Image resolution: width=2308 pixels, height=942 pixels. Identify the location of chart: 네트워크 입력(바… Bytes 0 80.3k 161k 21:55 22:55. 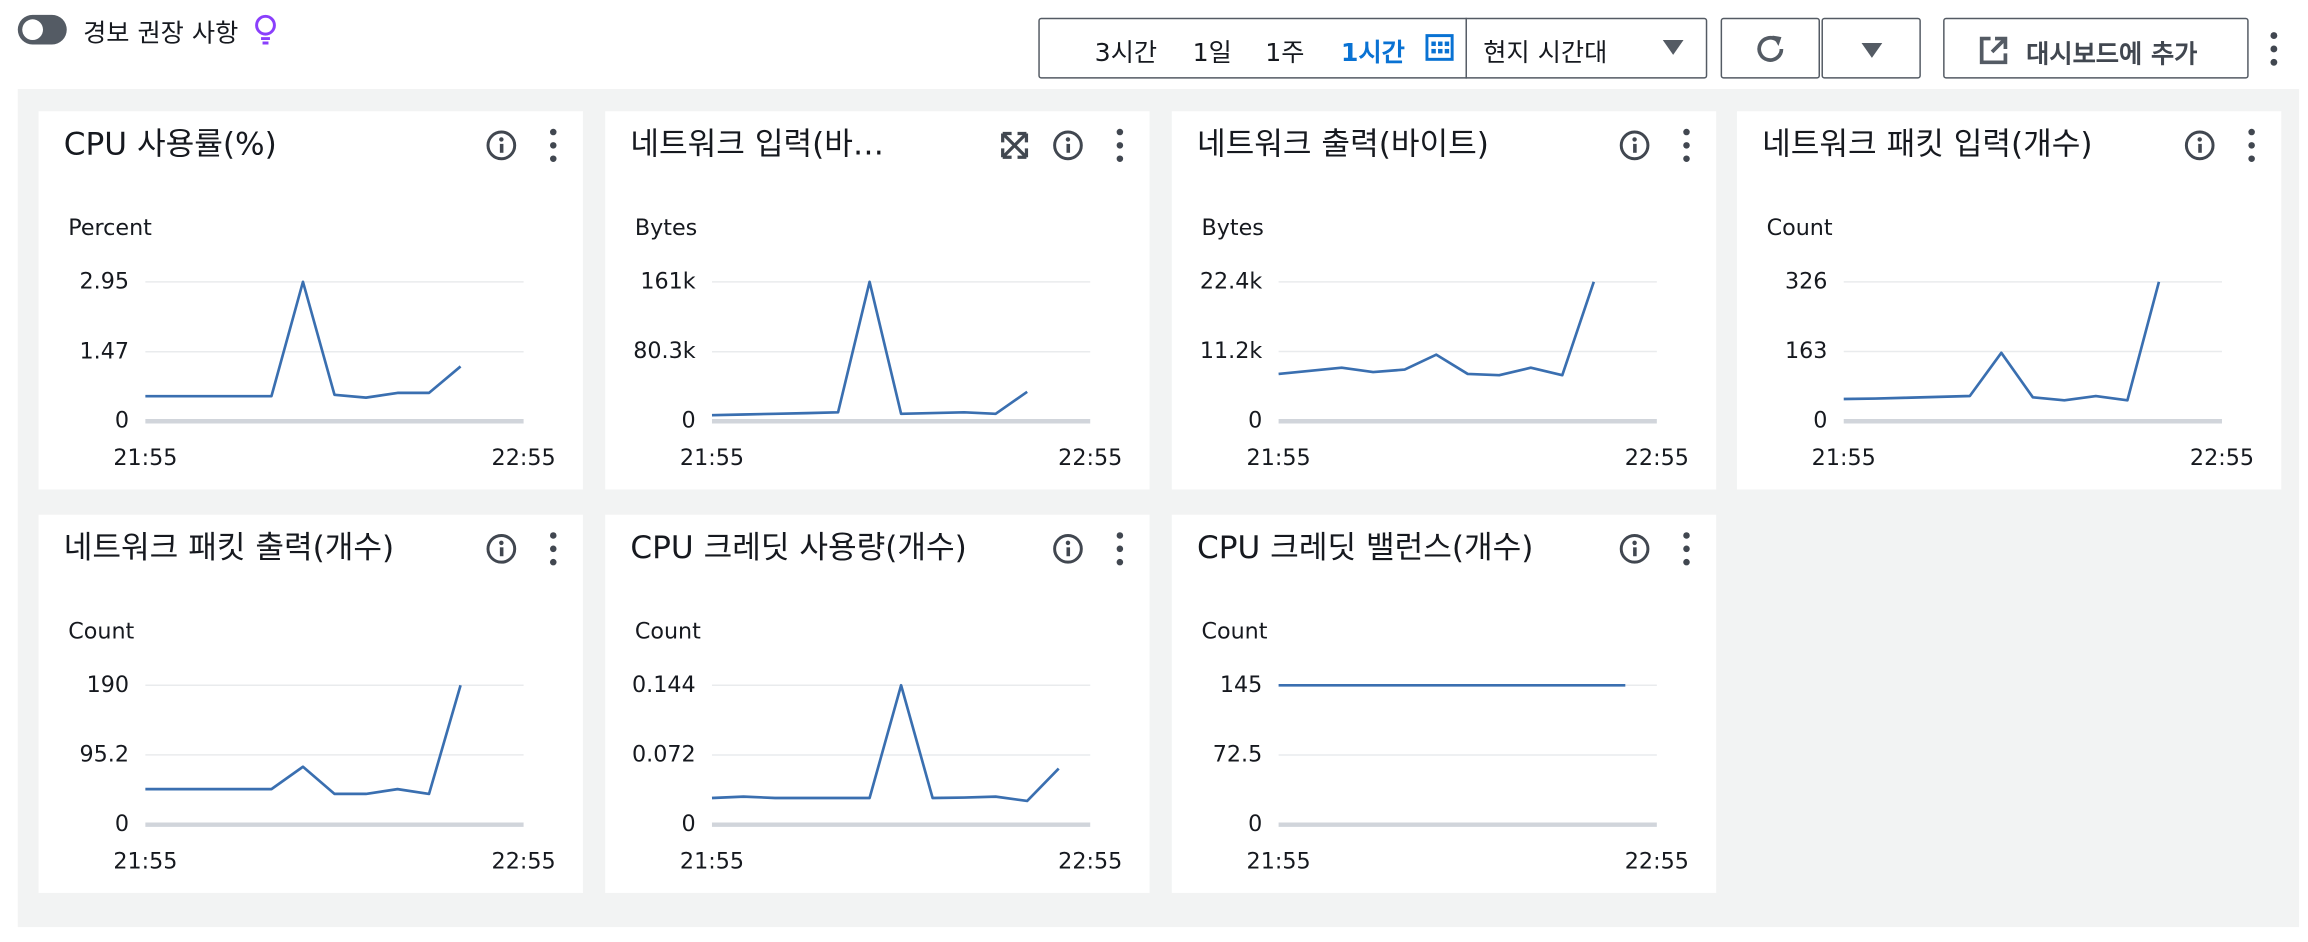
(877, 298).